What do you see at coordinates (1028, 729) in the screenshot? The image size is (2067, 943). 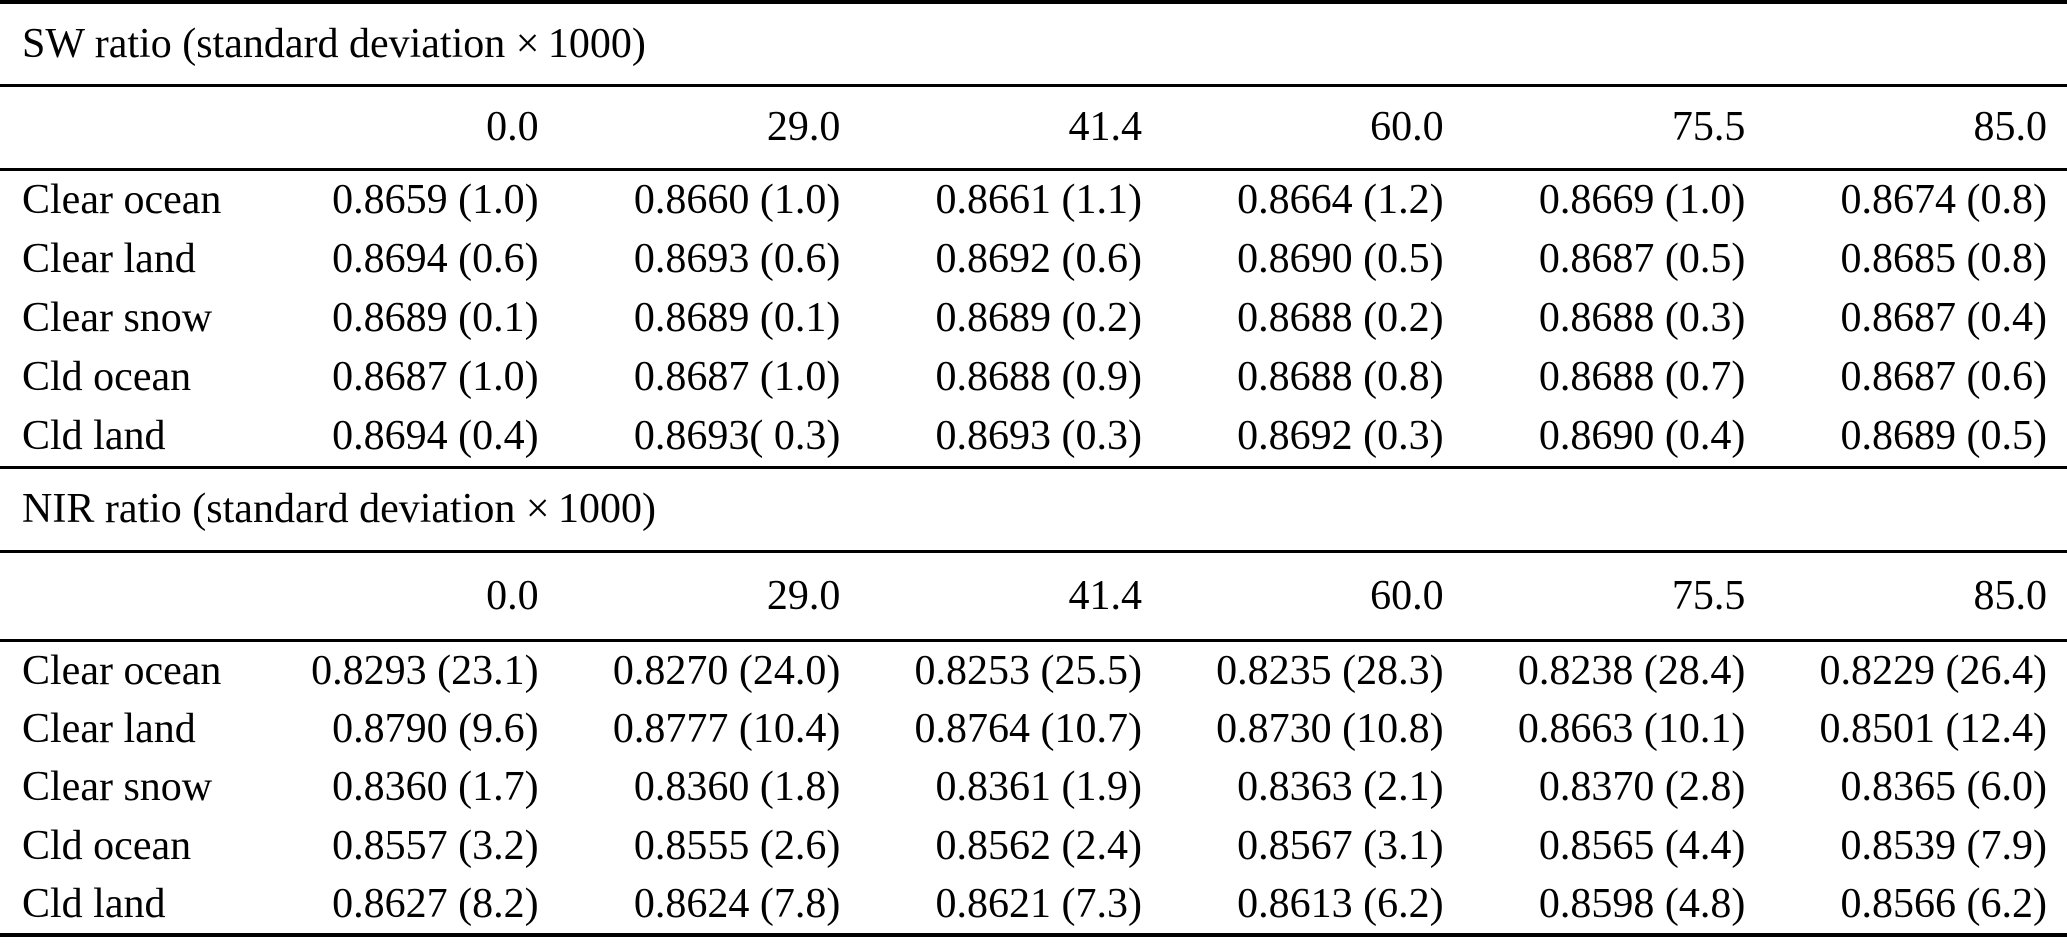 I see `value-cell: 0.8764 (10.7)` at bounding box center [1028, 729].